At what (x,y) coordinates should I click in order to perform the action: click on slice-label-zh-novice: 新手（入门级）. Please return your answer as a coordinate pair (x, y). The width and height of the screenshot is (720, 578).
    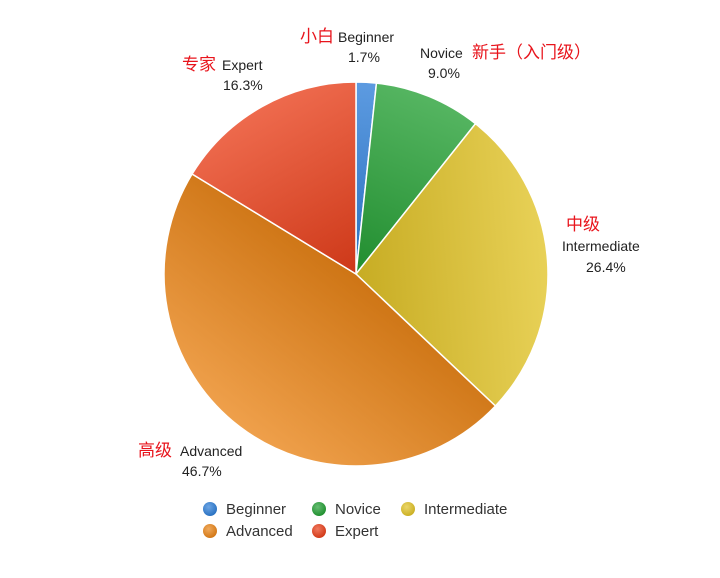
    Looking at the image, I should click on (531, 53).